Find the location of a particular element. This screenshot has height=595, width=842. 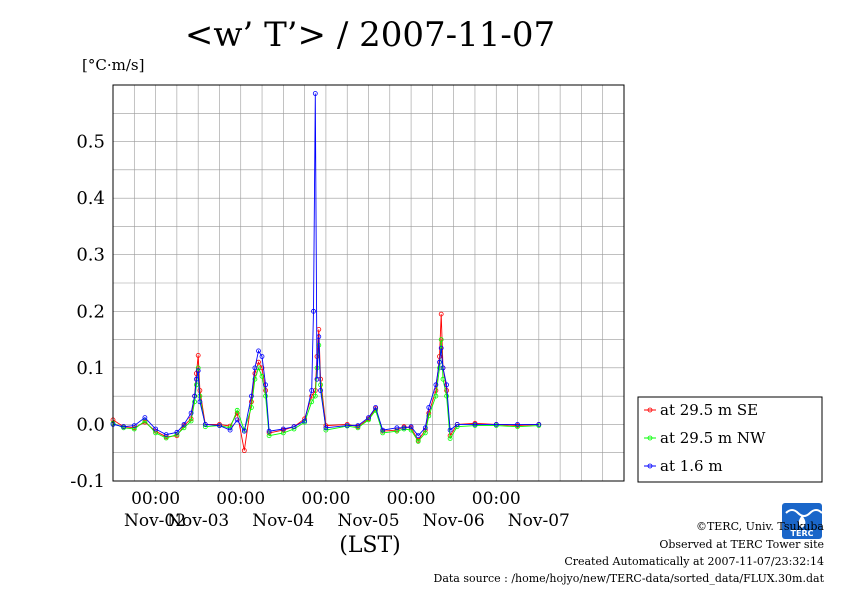

observed-text: Observed at TERC Tower site is located at coordinates (741, 544).